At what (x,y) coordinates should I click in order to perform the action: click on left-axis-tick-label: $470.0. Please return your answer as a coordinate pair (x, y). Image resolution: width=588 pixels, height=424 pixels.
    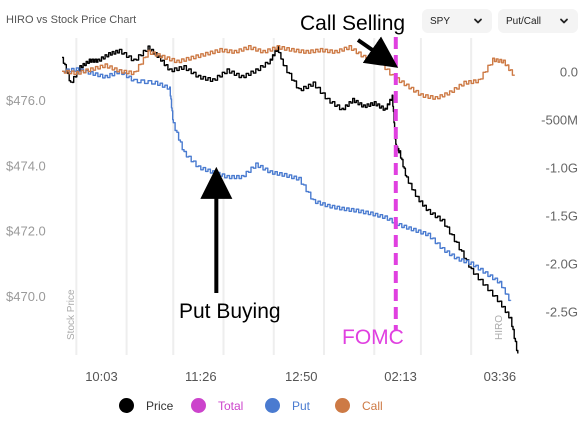
    Looking at the image, I should click on (26, 296).